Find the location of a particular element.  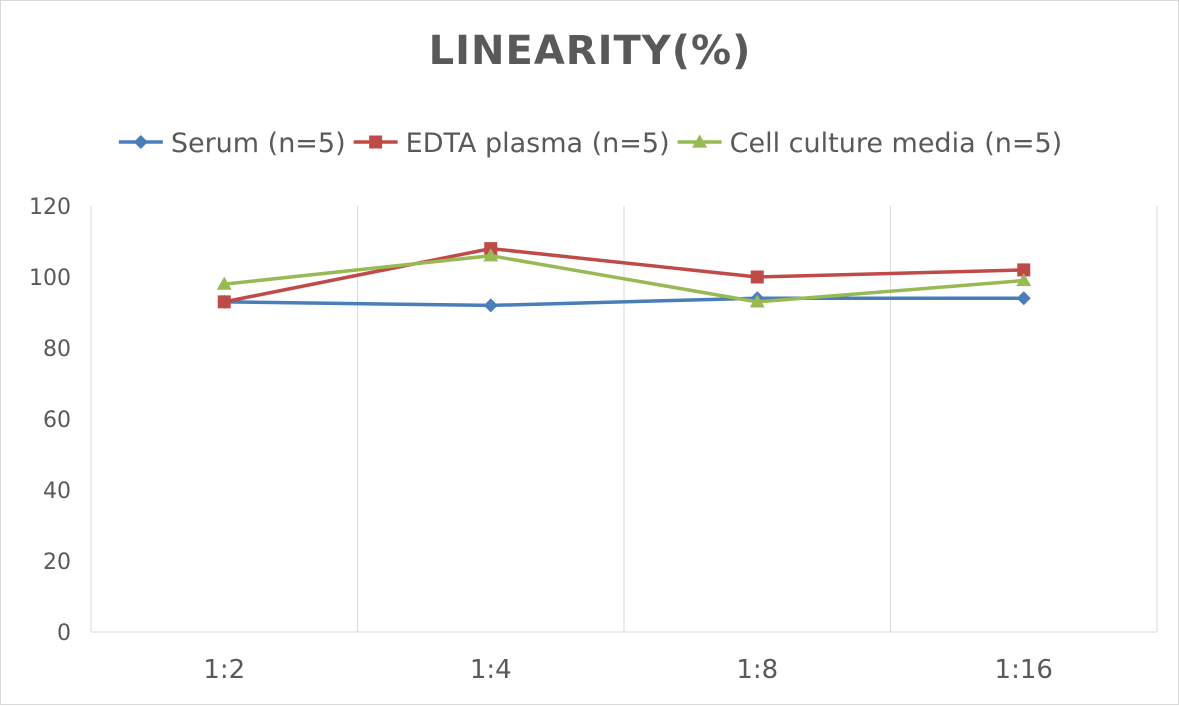

x-tick-label: 1:16 is located at coordinates (1024, 670).